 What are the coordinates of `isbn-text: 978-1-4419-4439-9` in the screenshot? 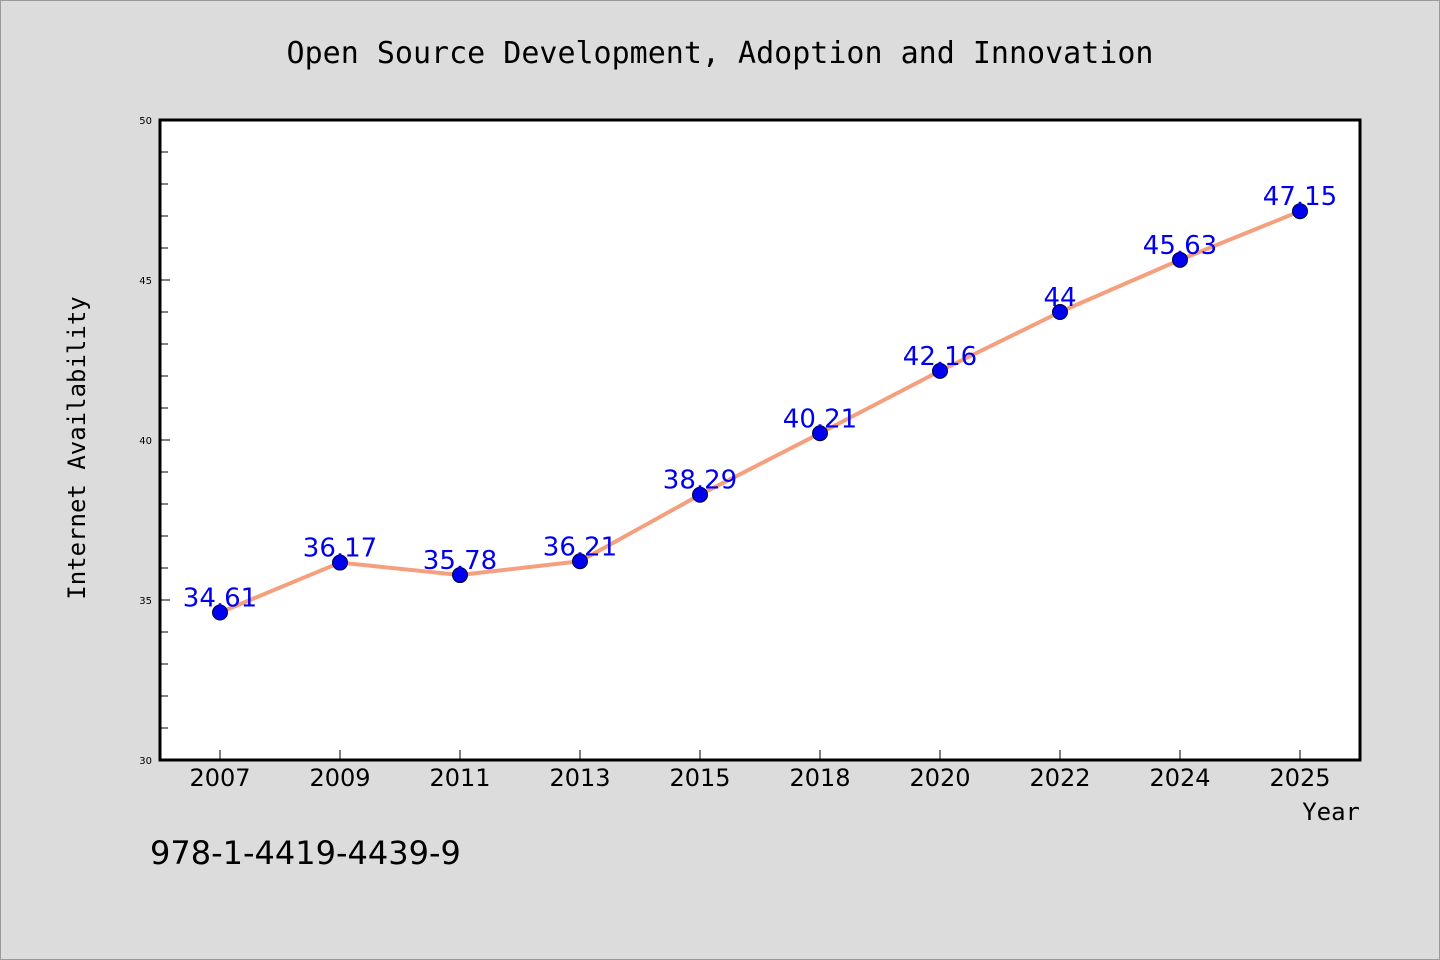 It's located at (305, 853).